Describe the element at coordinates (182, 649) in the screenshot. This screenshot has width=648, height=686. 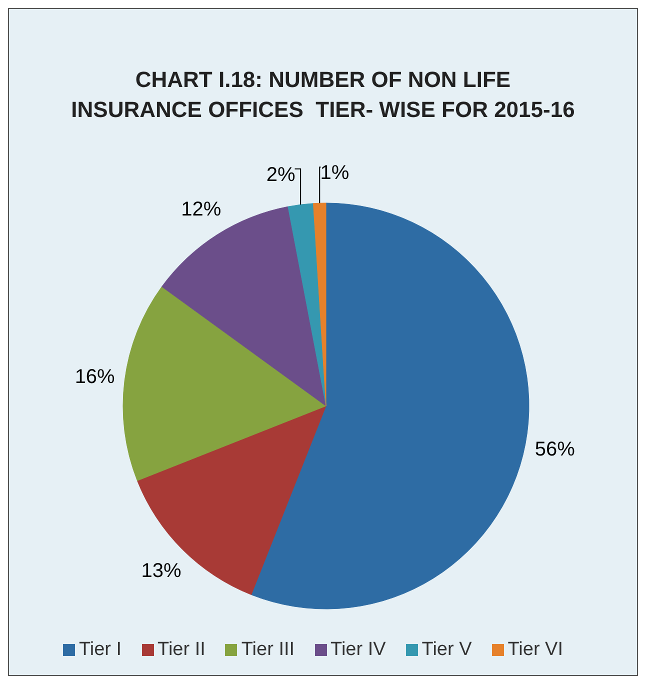
I see `legend-label: Tier II` at that location.